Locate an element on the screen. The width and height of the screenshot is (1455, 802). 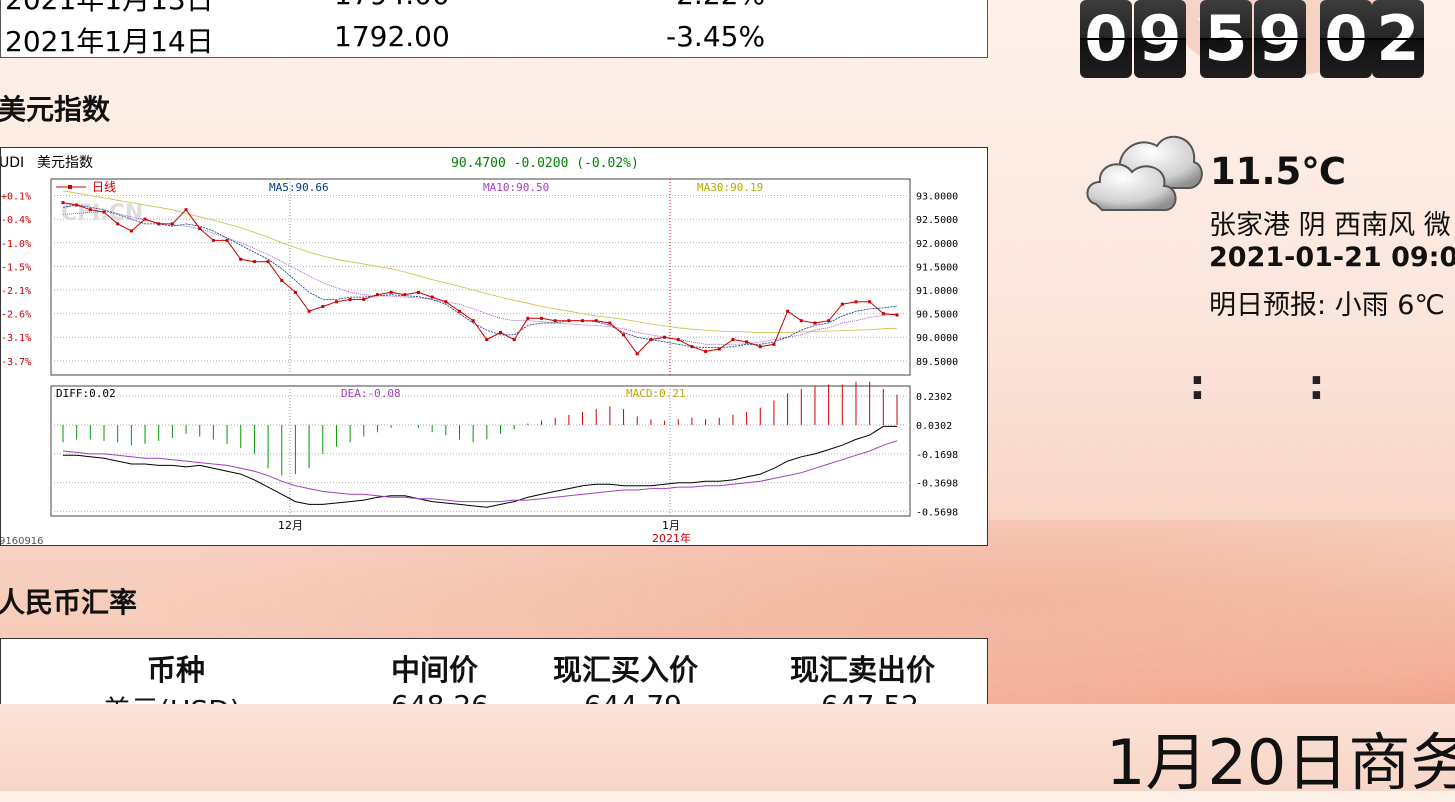
price-tick: 89.5000 is located at coordinates (937, 362).